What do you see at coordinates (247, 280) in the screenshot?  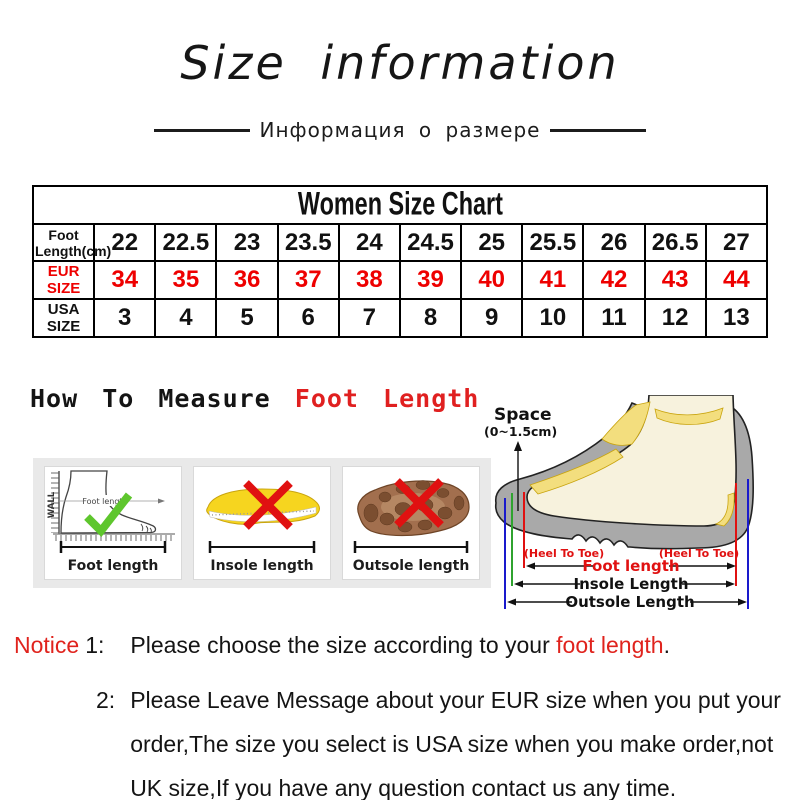 I see `size-value-cell: 36` at bounding box center [247, 280].